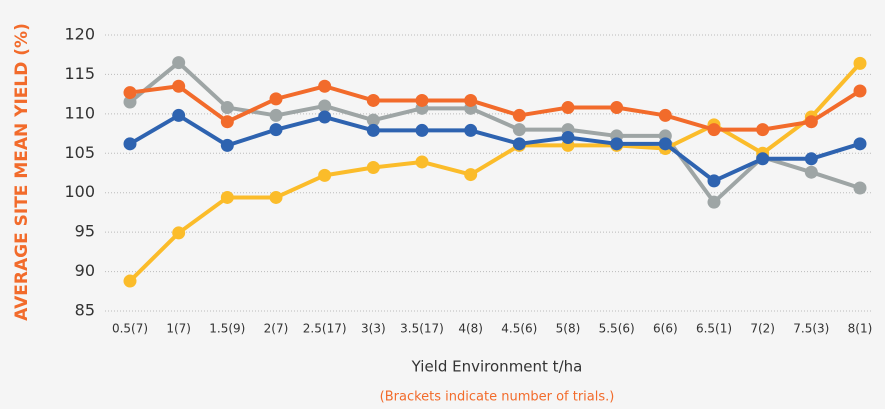  I want to click on y-tick-label: 85, so click(85, 310).